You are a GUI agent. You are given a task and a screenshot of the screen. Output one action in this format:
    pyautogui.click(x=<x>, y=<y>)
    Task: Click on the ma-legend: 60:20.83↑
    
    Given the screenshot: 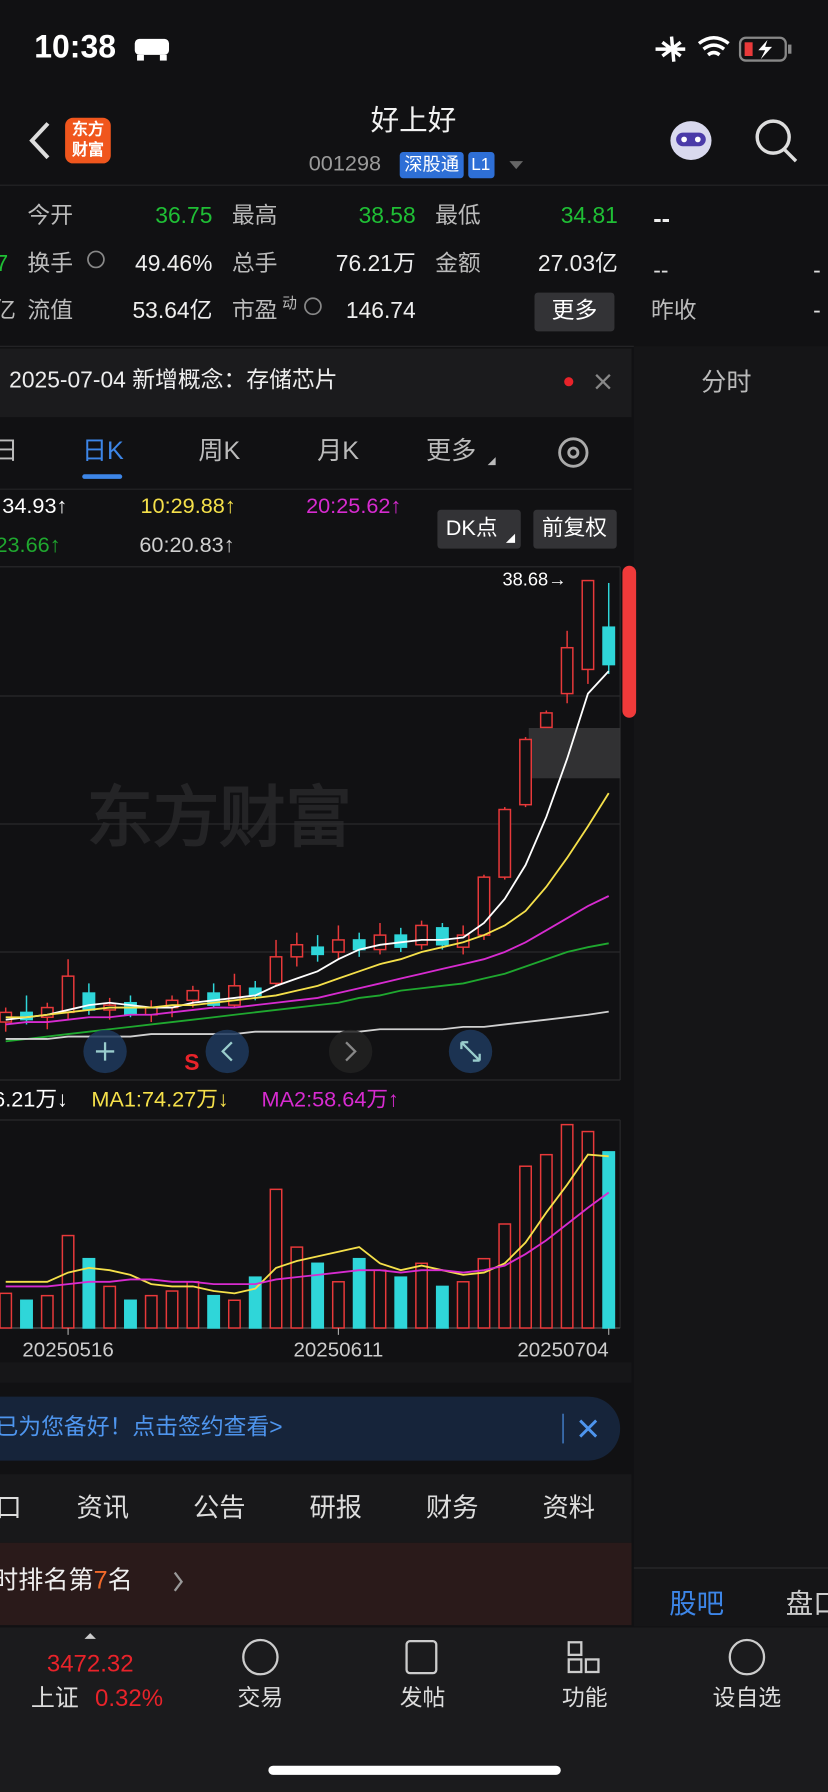 What is the action you would take?
    pyautogui.click(x=186, y=544)
    